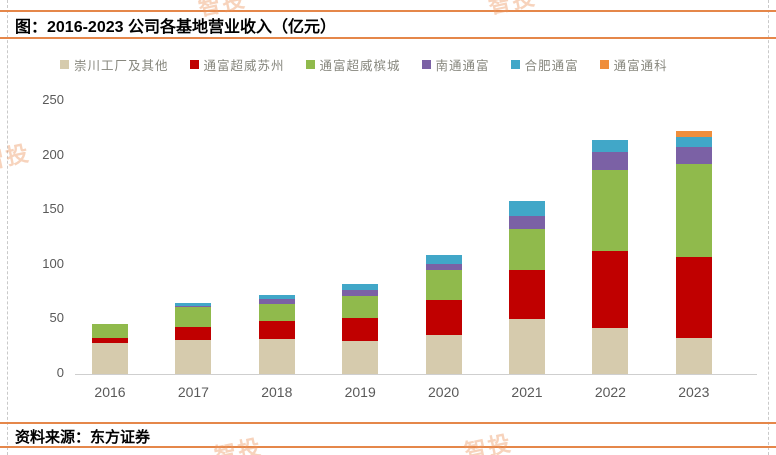 The height and width of the screenshot is (455, 776). Describe the element at coordinates (527, 208) in the screenshot. I see `bar-segment-2021-series4` at that location.